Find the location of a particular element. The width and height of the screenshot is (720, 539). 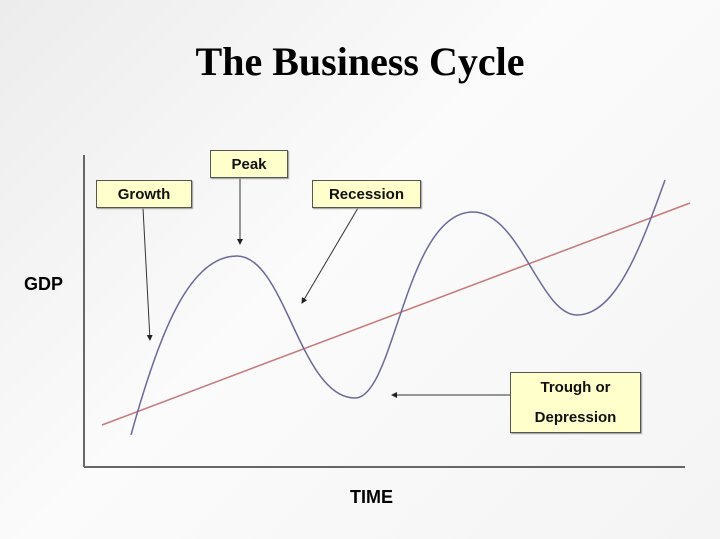

trough-label-line1: Trough or is located at coordinates (575, 387).